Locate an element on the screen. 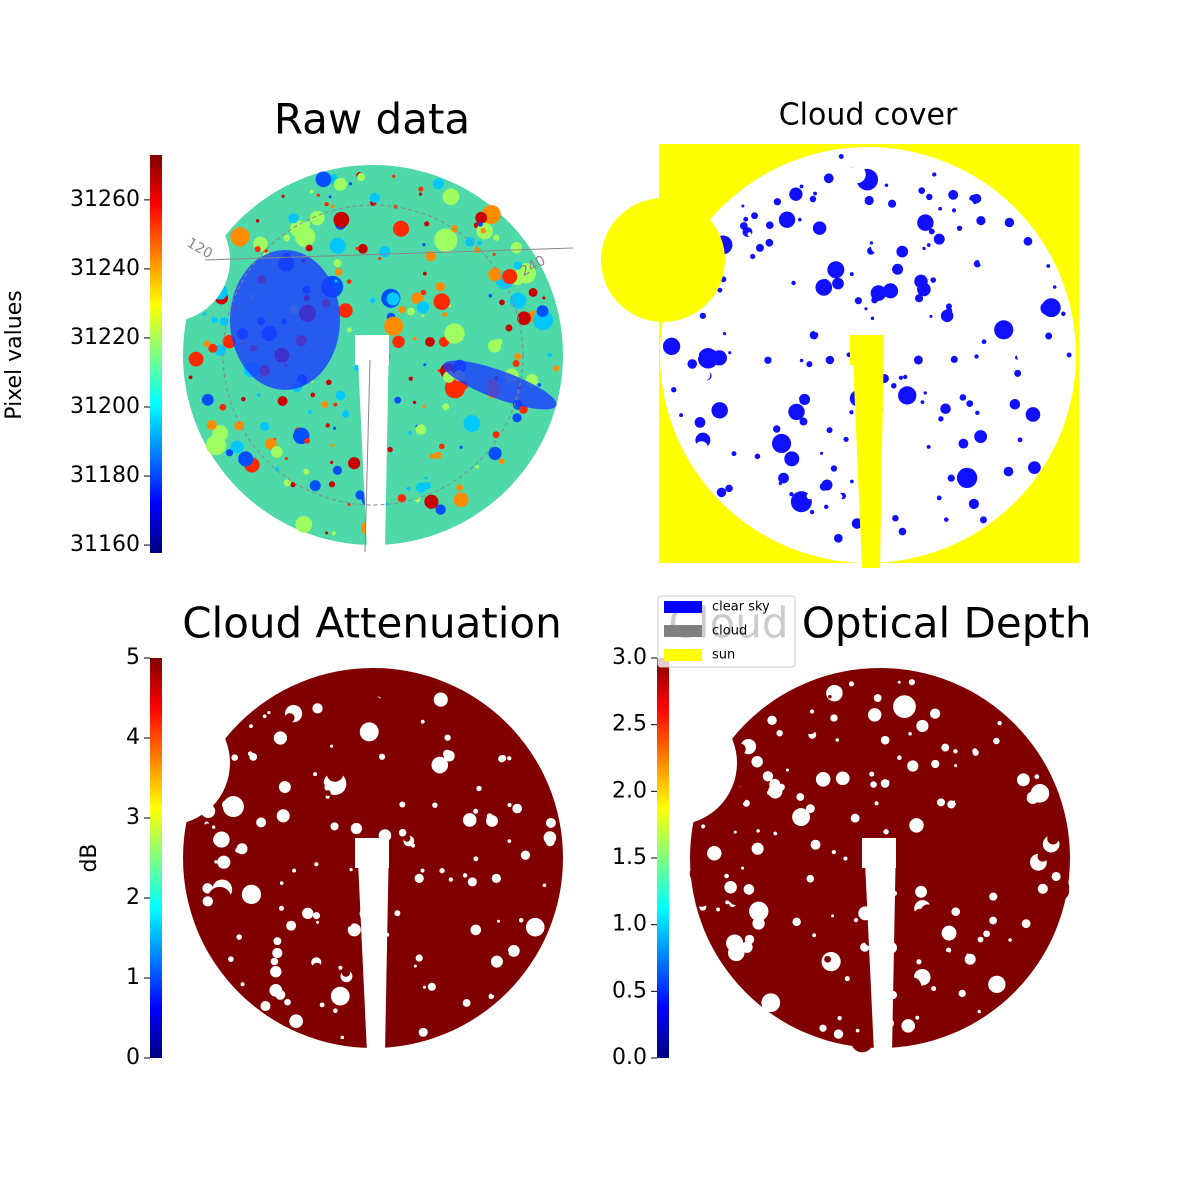  panel-title: Cloud cover is located at coordinates (868, 115).